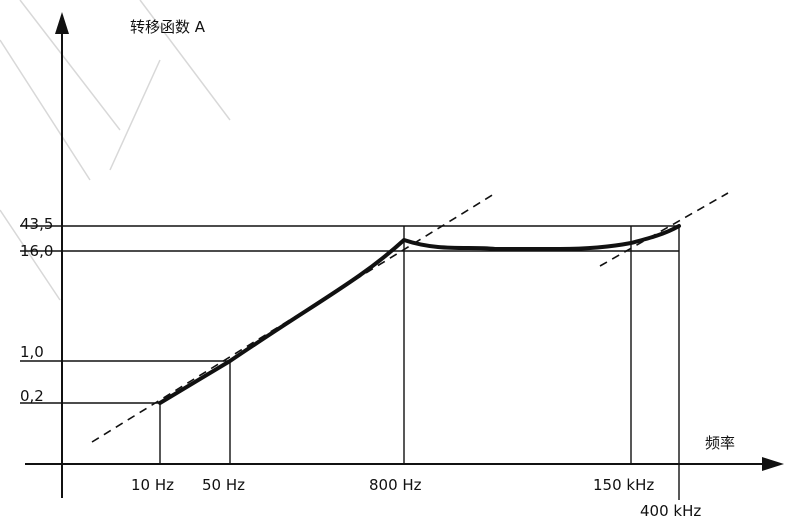  What do you see at coordinates (32, 396) in the screenshot?
I see `y-tick-label: 0,2` at bounding box center [32, 396].